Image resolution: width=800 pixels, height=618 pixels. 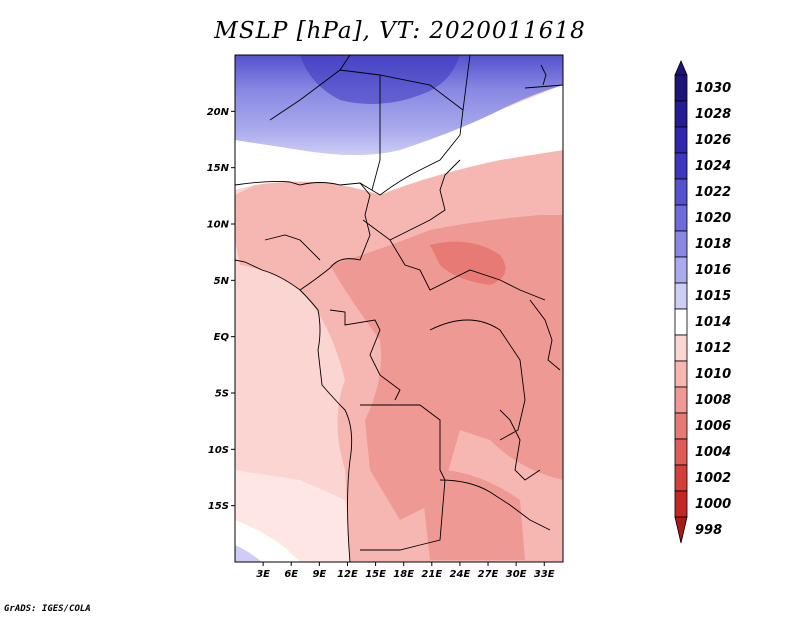 What do you see at coordinates (218, 225) in the screenshot?
I see `lat-tick-label: 10N` at bounding box center [218, 225].